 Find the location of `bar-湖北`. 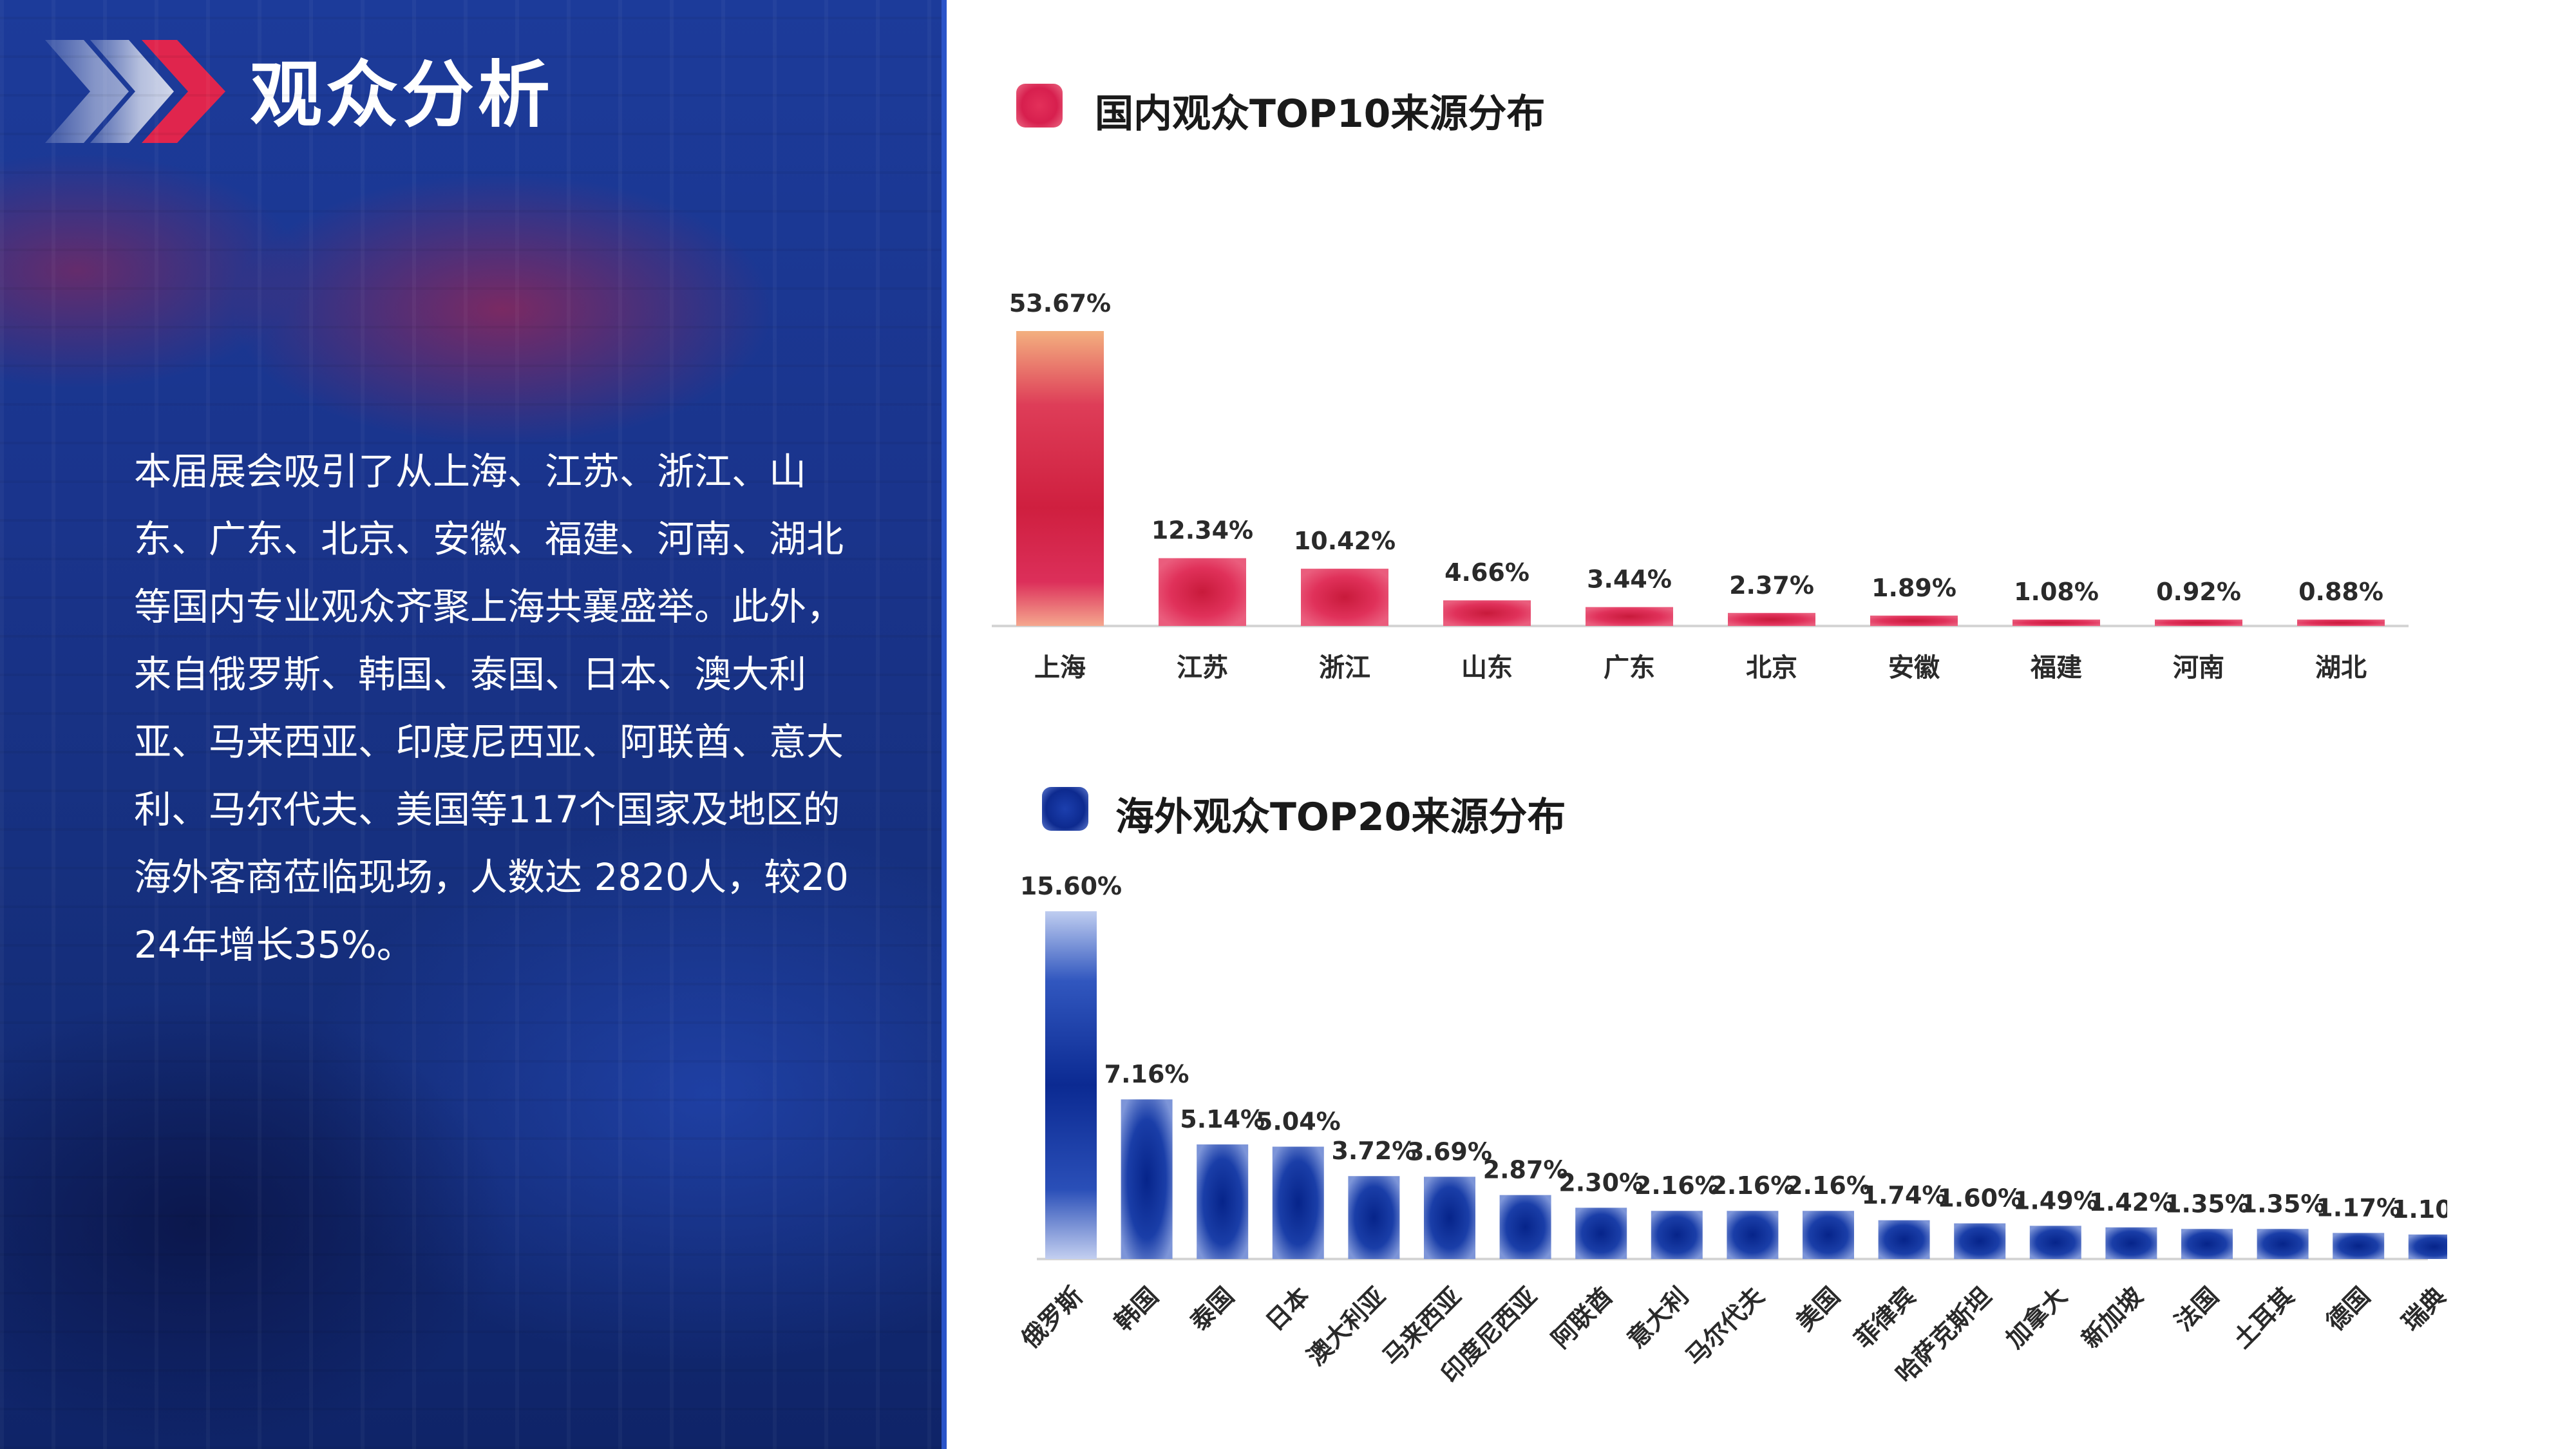

bar-湖北 is located at coordinates (2341, 623).